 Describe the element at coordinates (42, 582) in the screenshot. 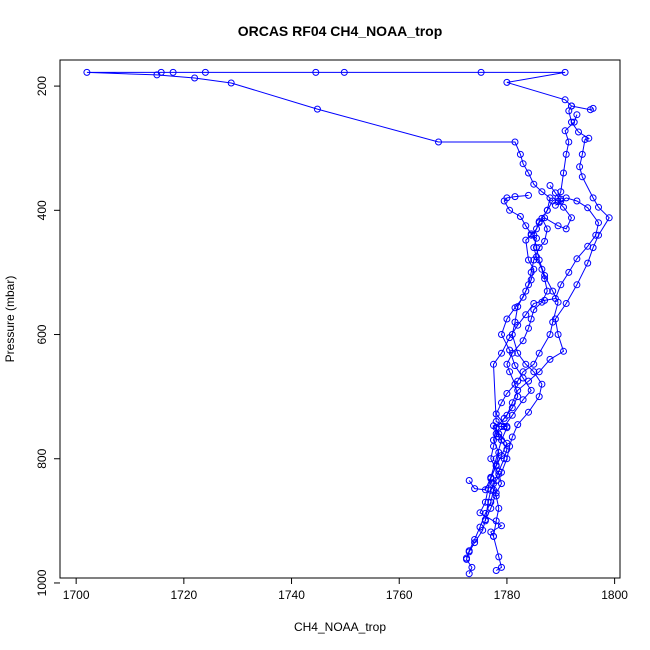

I see `y-tick-label-4: 1000` at that location.